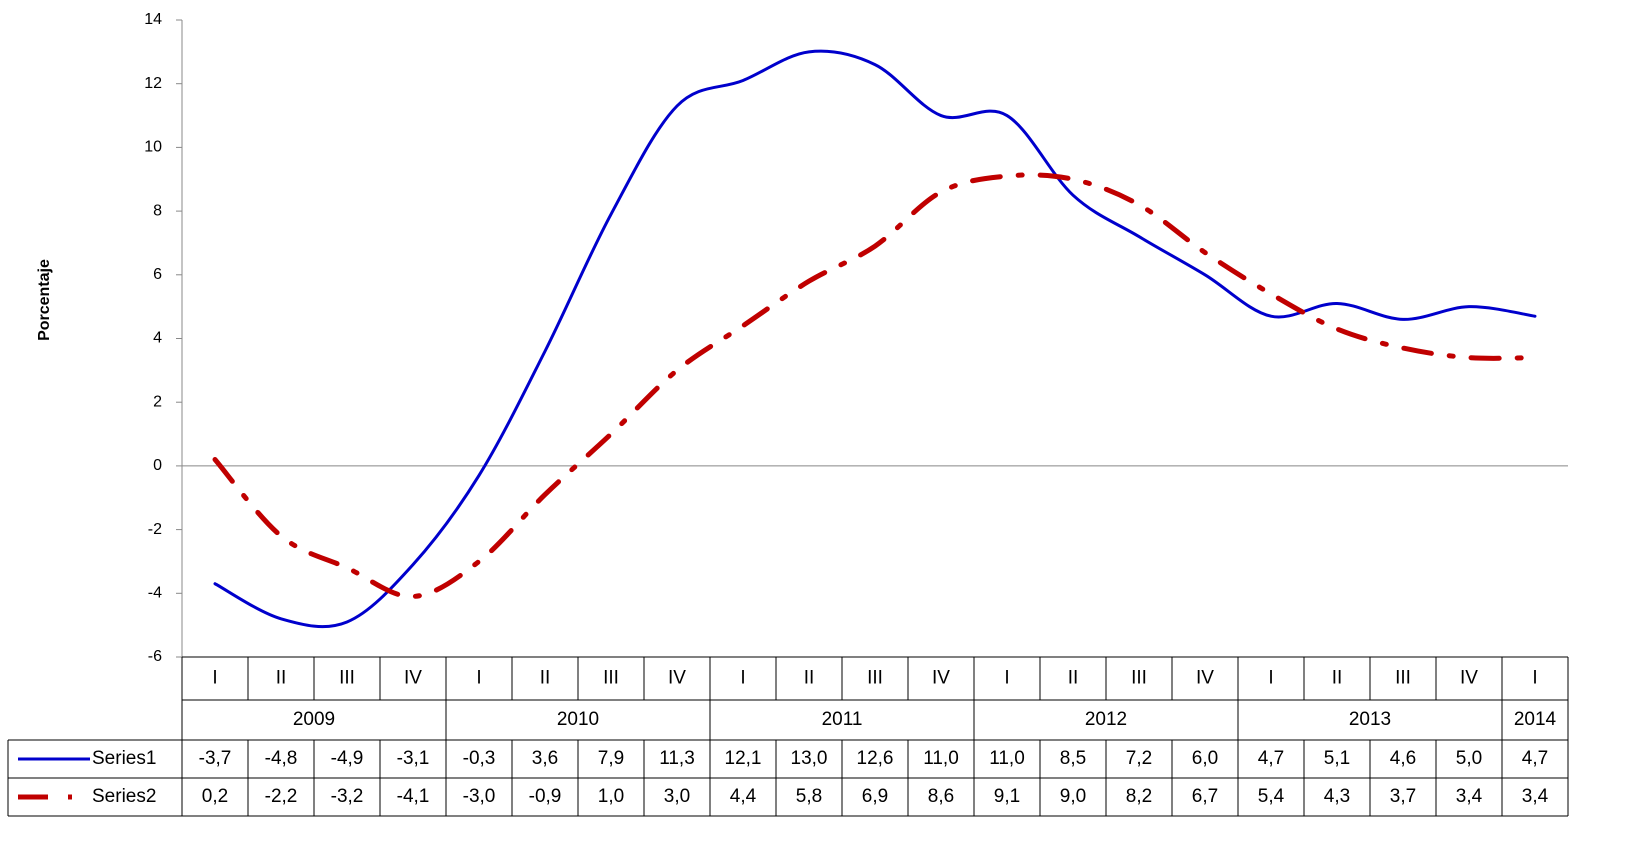 This screenshot has width=1627, height=855. What do you see at coordinates (215, 758) in the screenshot?
I see `data-label: -3,7` at bounding box center [215, 758].